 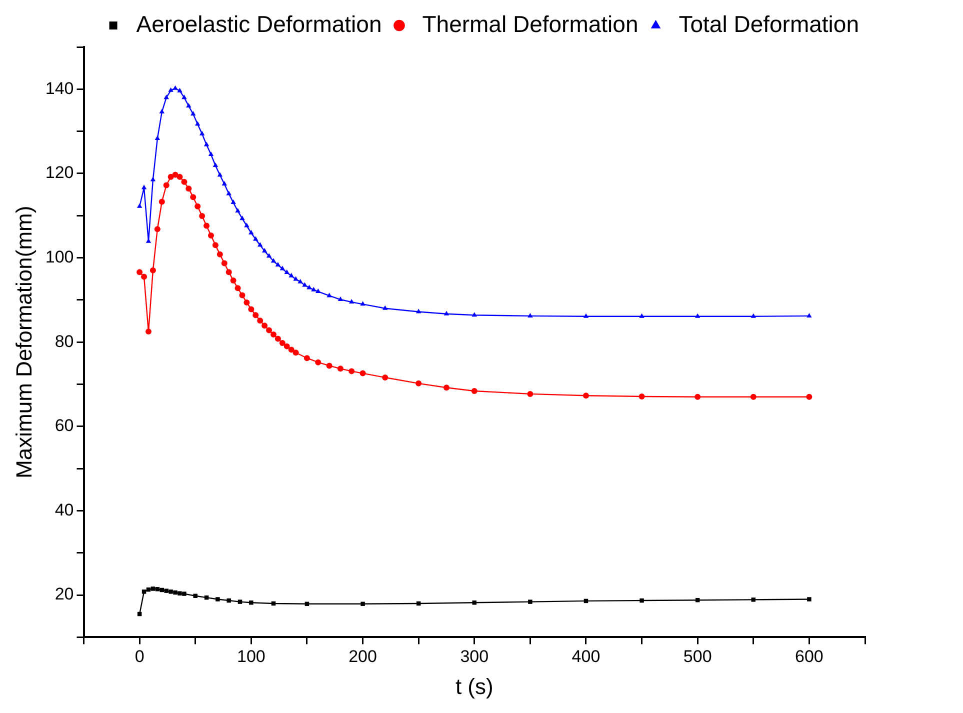 I want to click on legend-label: Thermal Deformation, so click(x=530, y=23).